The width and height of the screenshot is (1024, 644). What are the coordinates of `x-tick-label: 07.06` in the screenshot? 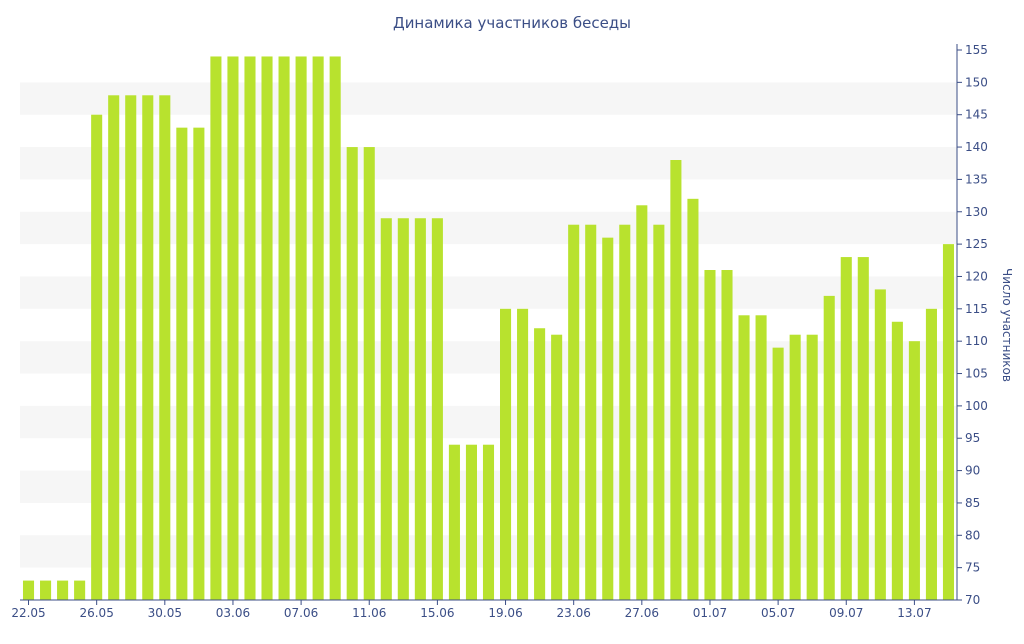 It's located at (301, 613).